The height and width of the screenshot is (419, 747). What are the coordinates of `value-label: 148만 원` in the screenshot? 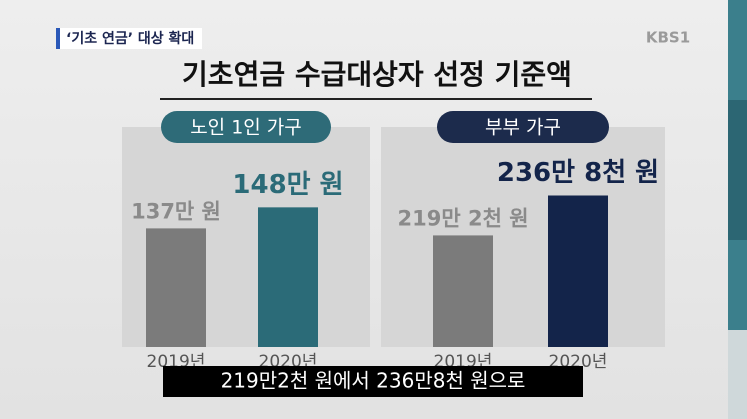 It's located at (287, 185).